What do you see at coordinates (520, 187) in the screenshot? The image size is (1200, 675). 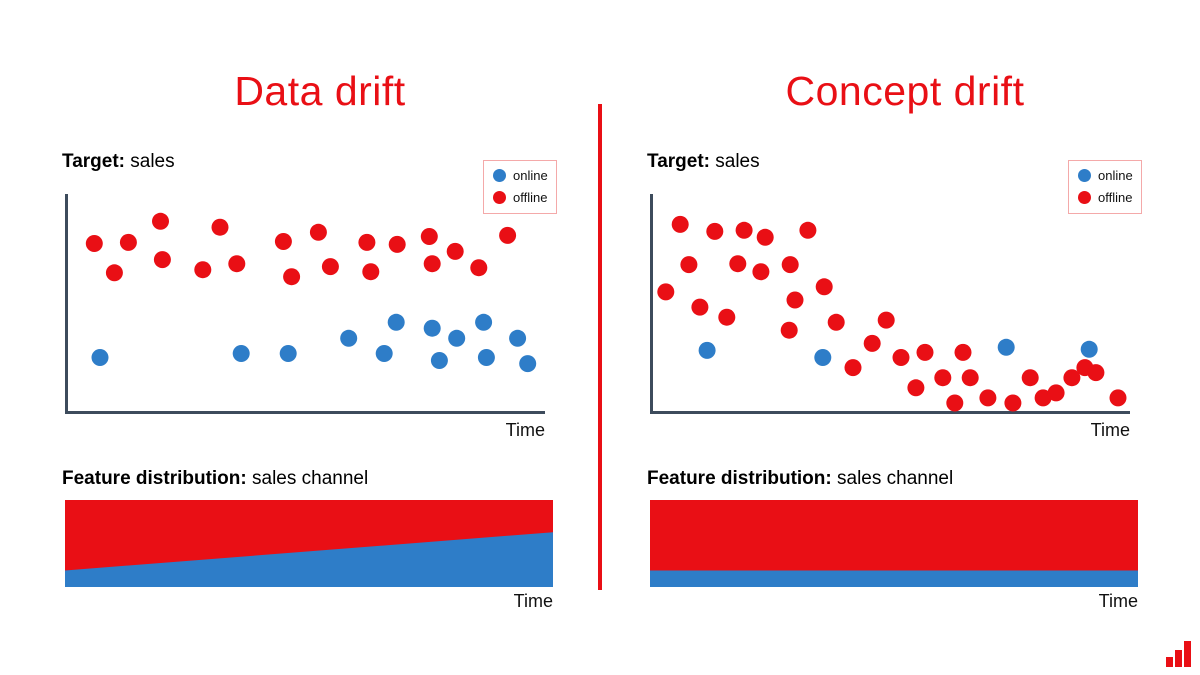 I see `legend-data-drift: online offline` at bounding box center [520, 187].